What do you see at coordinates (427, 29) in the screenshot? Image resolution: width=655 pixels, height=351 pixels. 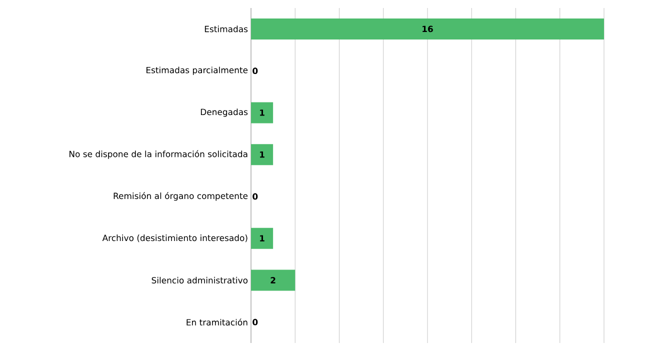 I see `data-label: 16` at bounding box center [427, 29].